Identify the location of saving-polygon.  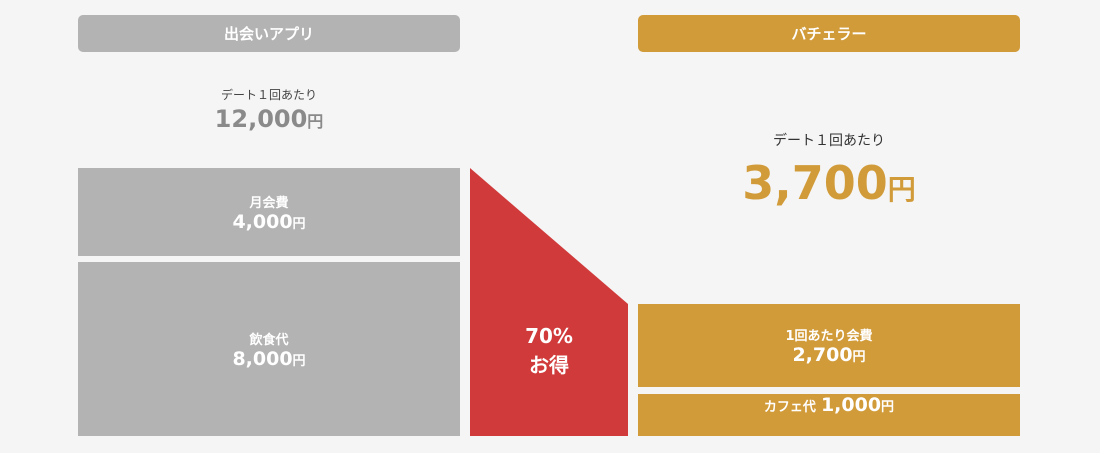
(549, 302).